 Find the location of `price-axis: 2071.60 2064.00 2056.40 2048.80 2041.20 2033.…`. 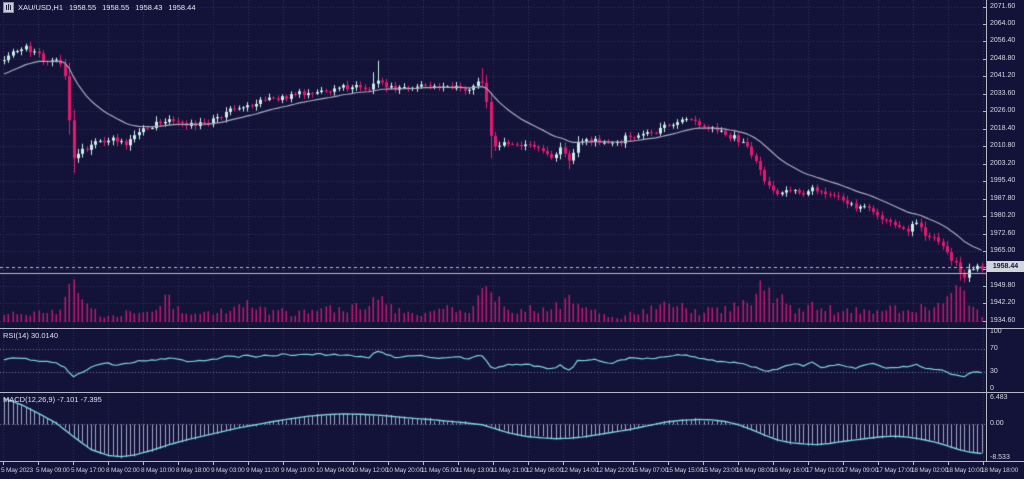

price-axis: 2071.60 2064.00 2056.40 2048.80 2041.20 2033.… is located at coordinates (1003, 164).